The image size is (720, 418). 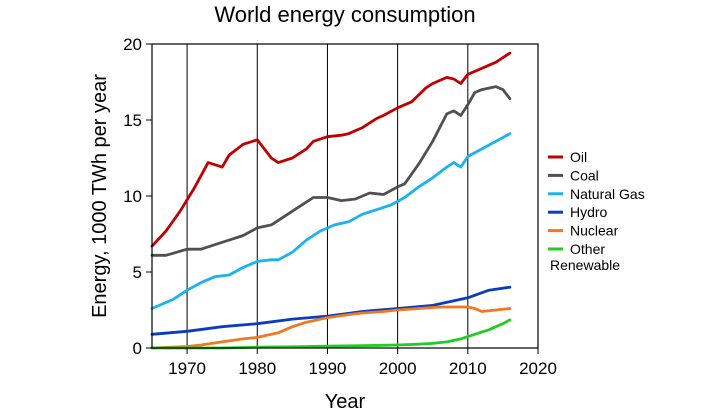 What do you see at coordinates (587, 249) in the screenshot?
I see `legend-label: Other` at bounding box center [587, 249].